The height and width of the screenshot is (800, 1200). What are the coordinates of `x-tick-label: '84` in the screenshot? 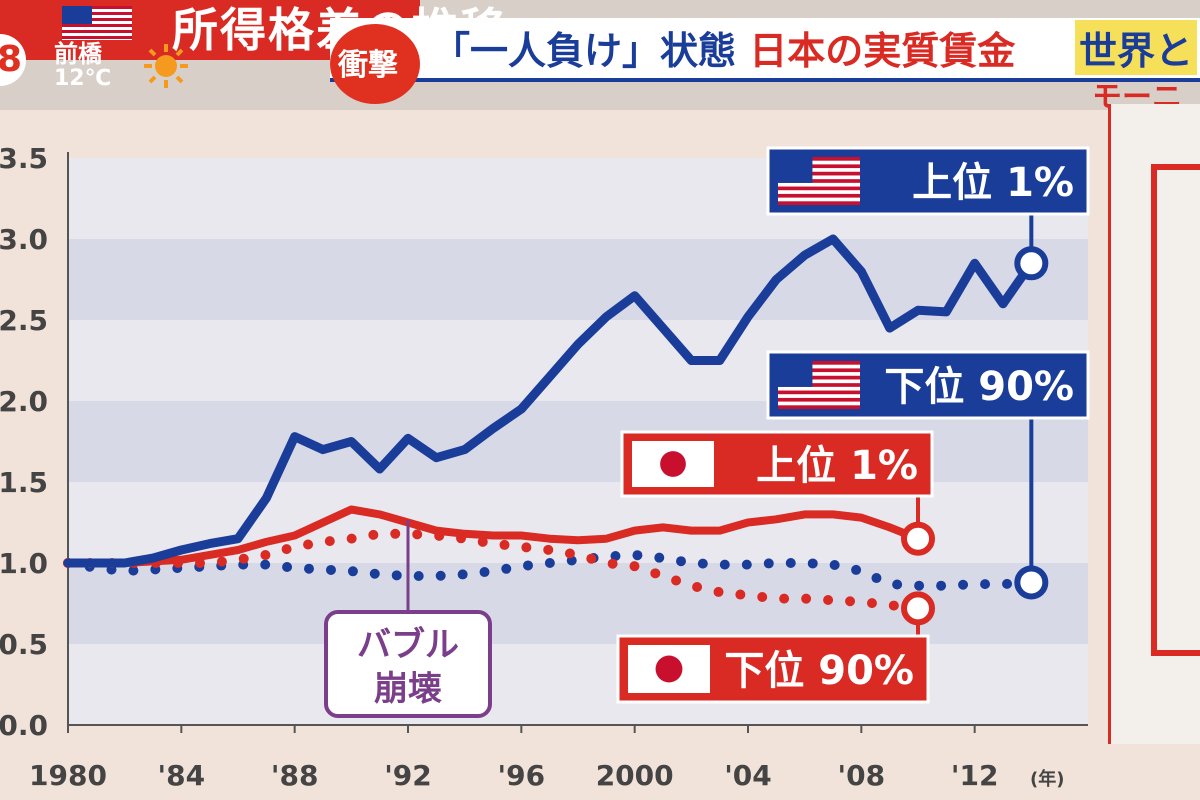 It's located at (182, 775).